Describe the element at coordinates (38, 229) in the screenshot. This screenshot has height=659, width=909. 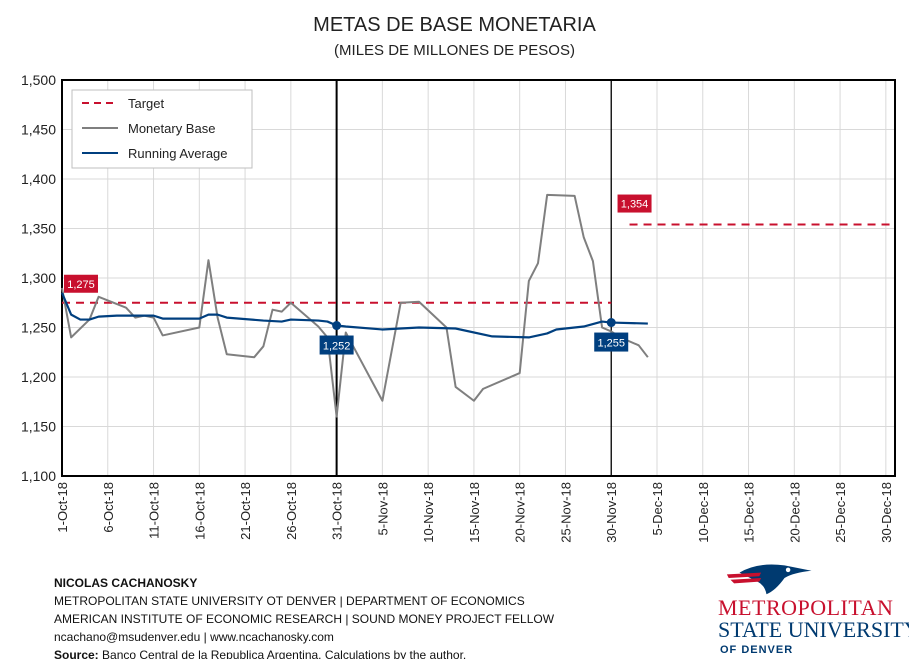
I see `y-tick-label: 1,350` at that location.